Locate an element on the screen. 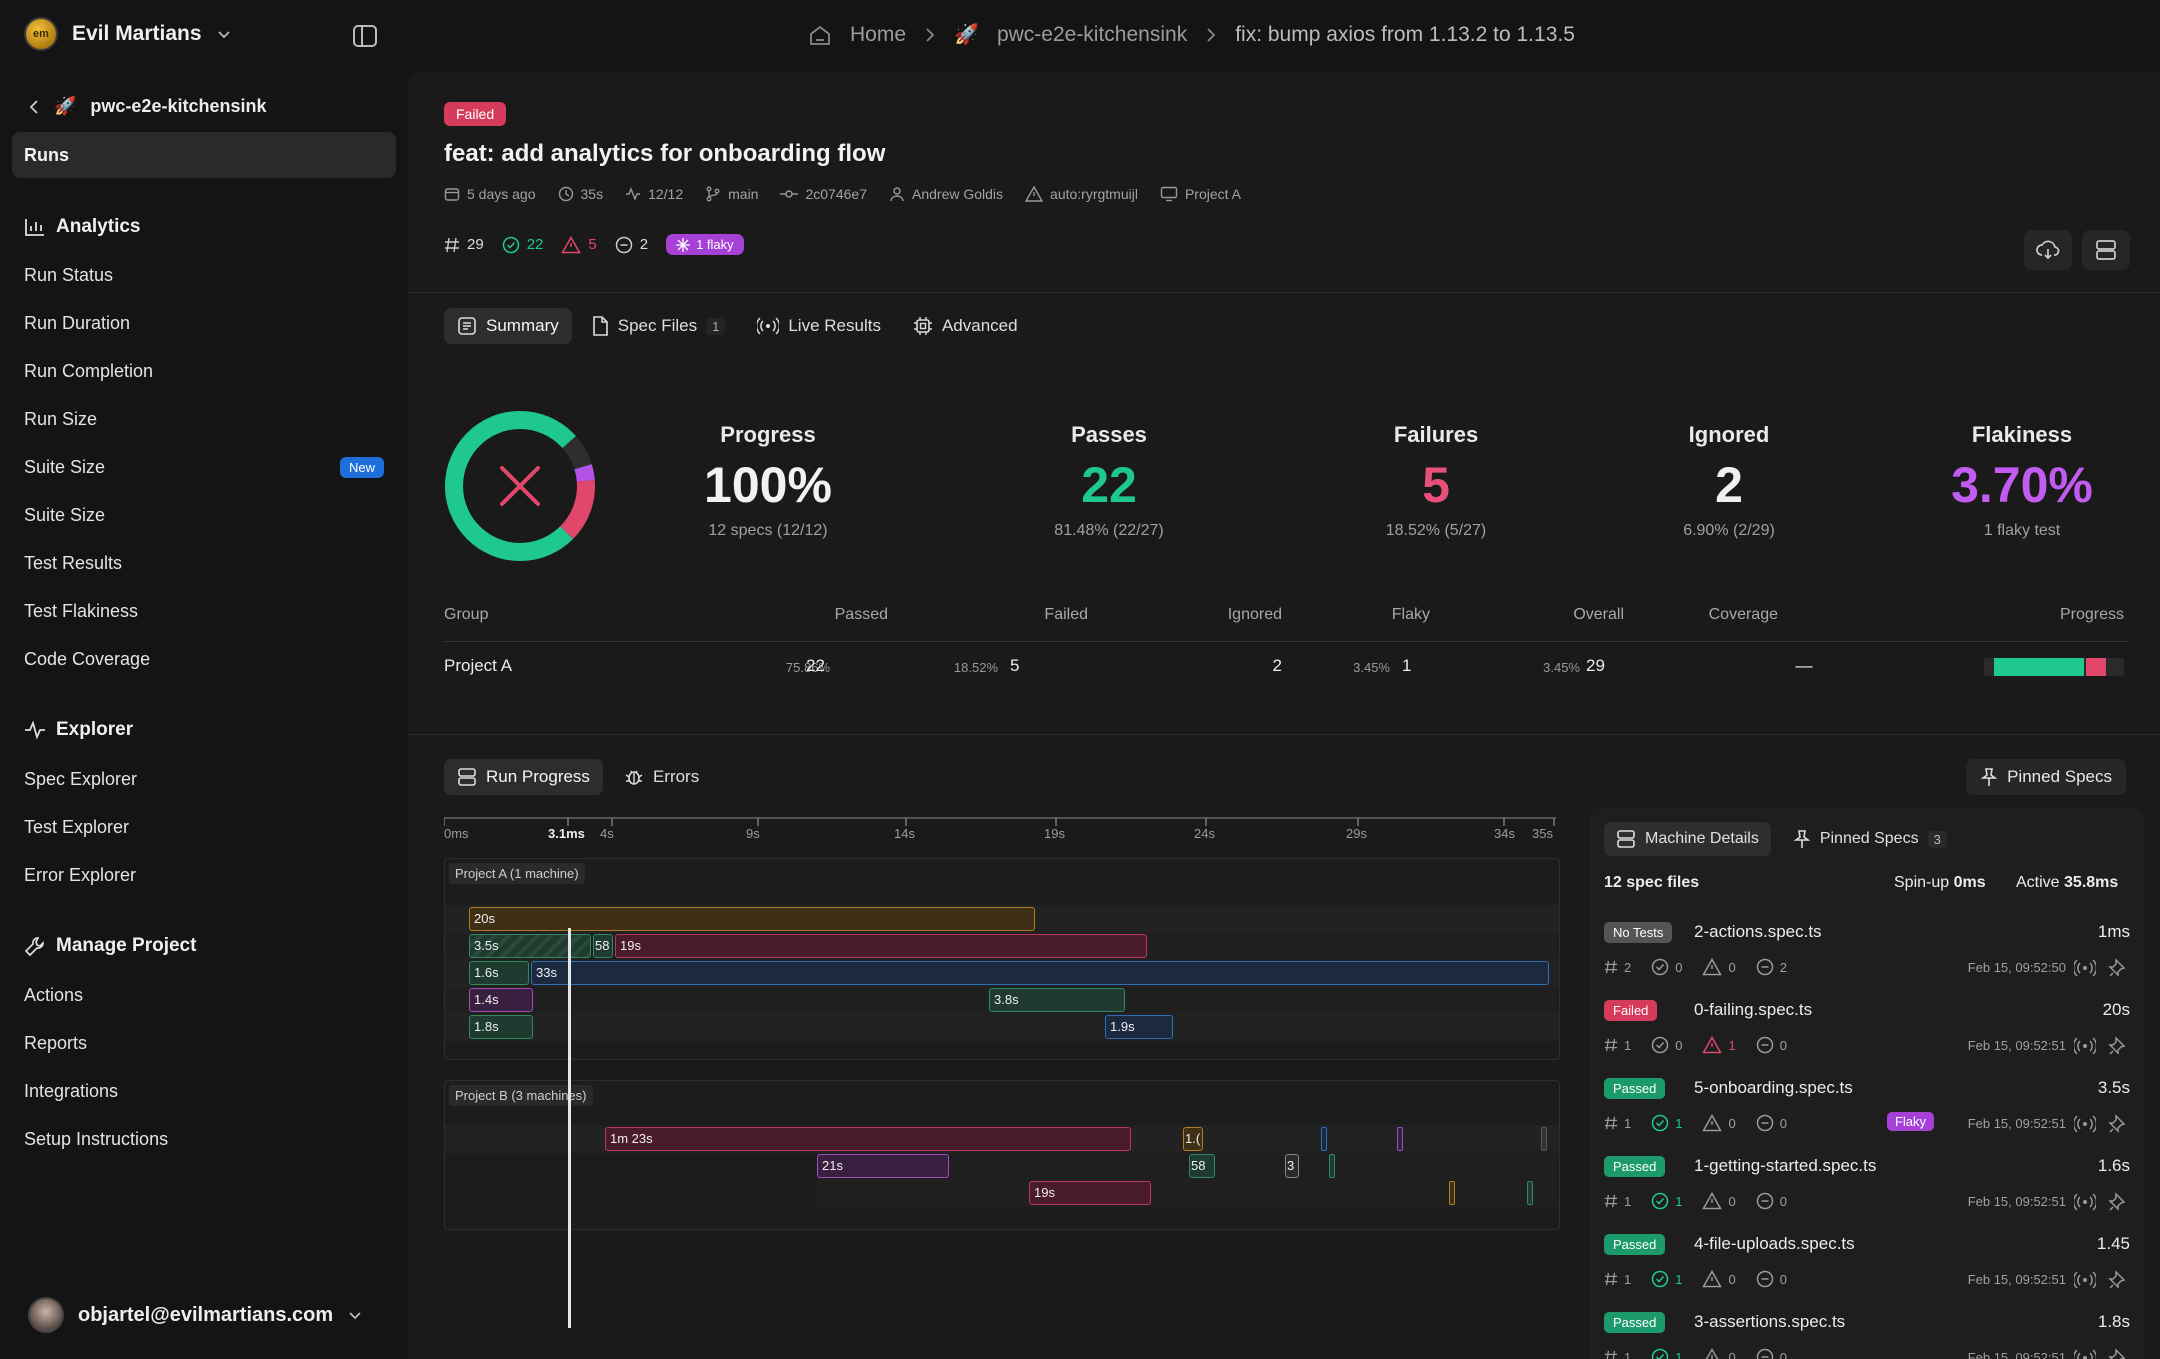 The image size is (2160, 1359). sidebar-item-test-flakiness: Test Flakiness is located at coordinates (81, 611).